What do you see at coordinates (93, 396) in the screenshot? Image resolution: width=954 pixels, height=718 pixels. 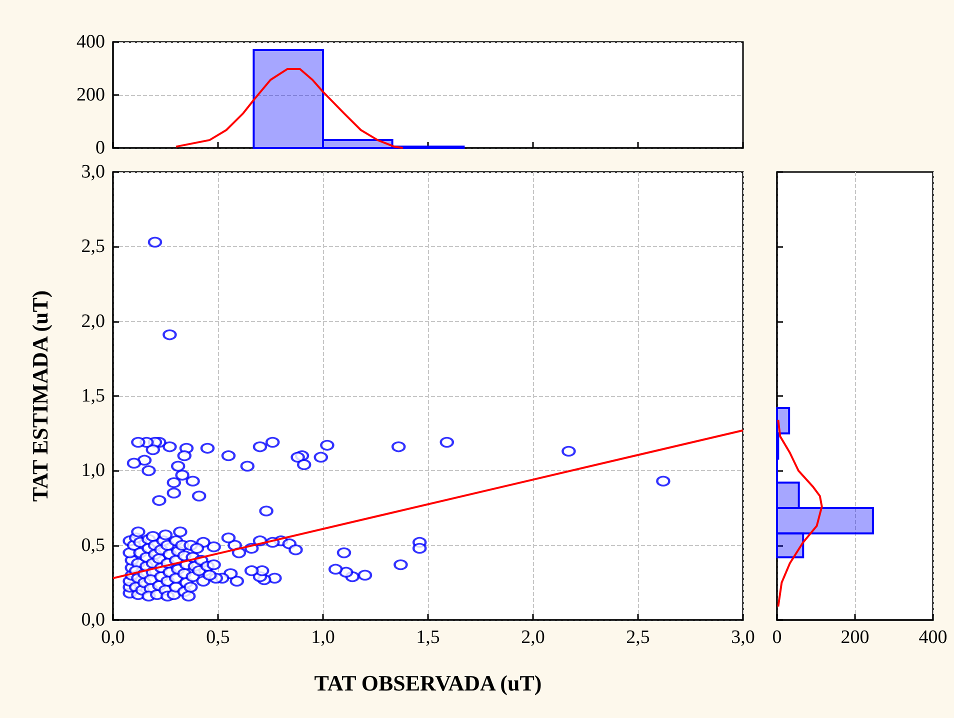 I see `y-tick-label: 1,5` at bounding box center [93, 396].